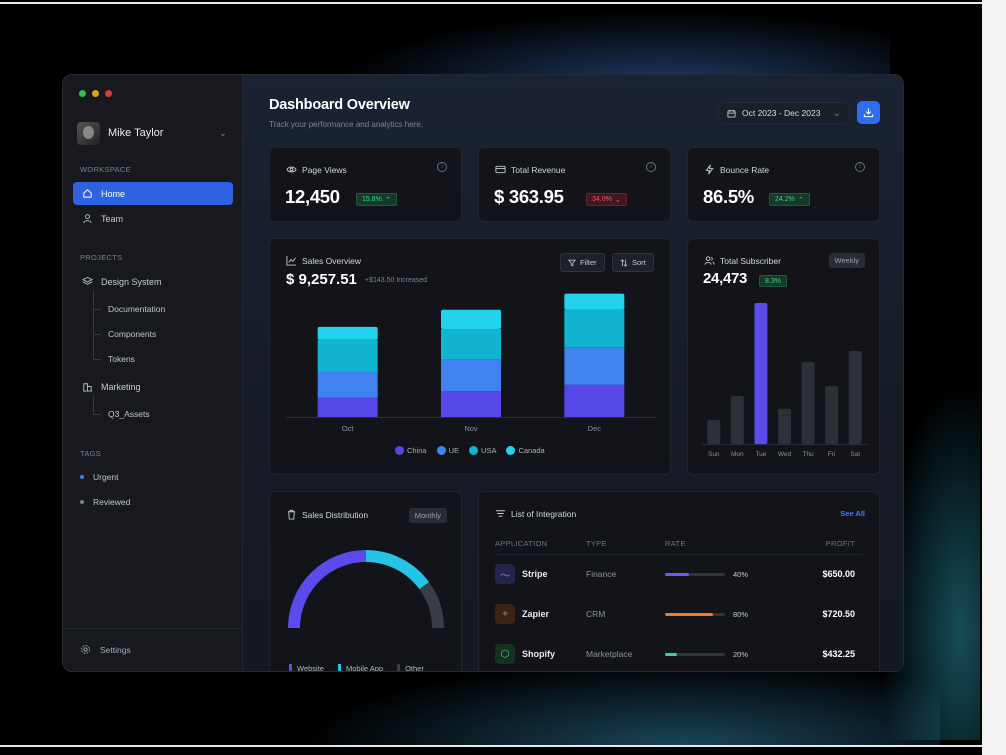 This screenshot has height=755, width=1006. I want to click on sidebar-divider, so click(153, 628).